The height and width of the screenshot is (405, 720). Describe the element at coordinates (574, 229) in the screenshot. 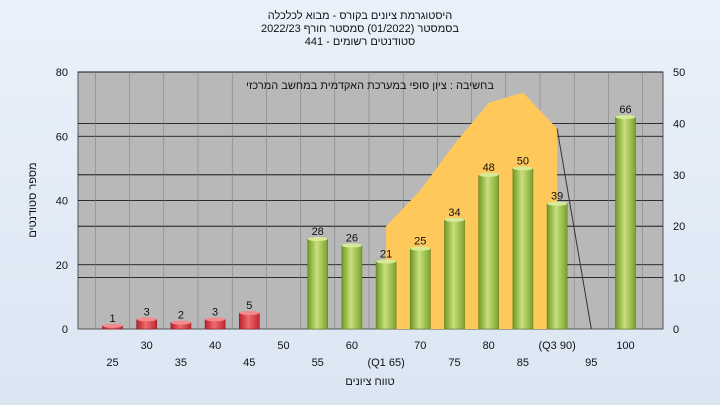

I see `area-drop-line` at that location.